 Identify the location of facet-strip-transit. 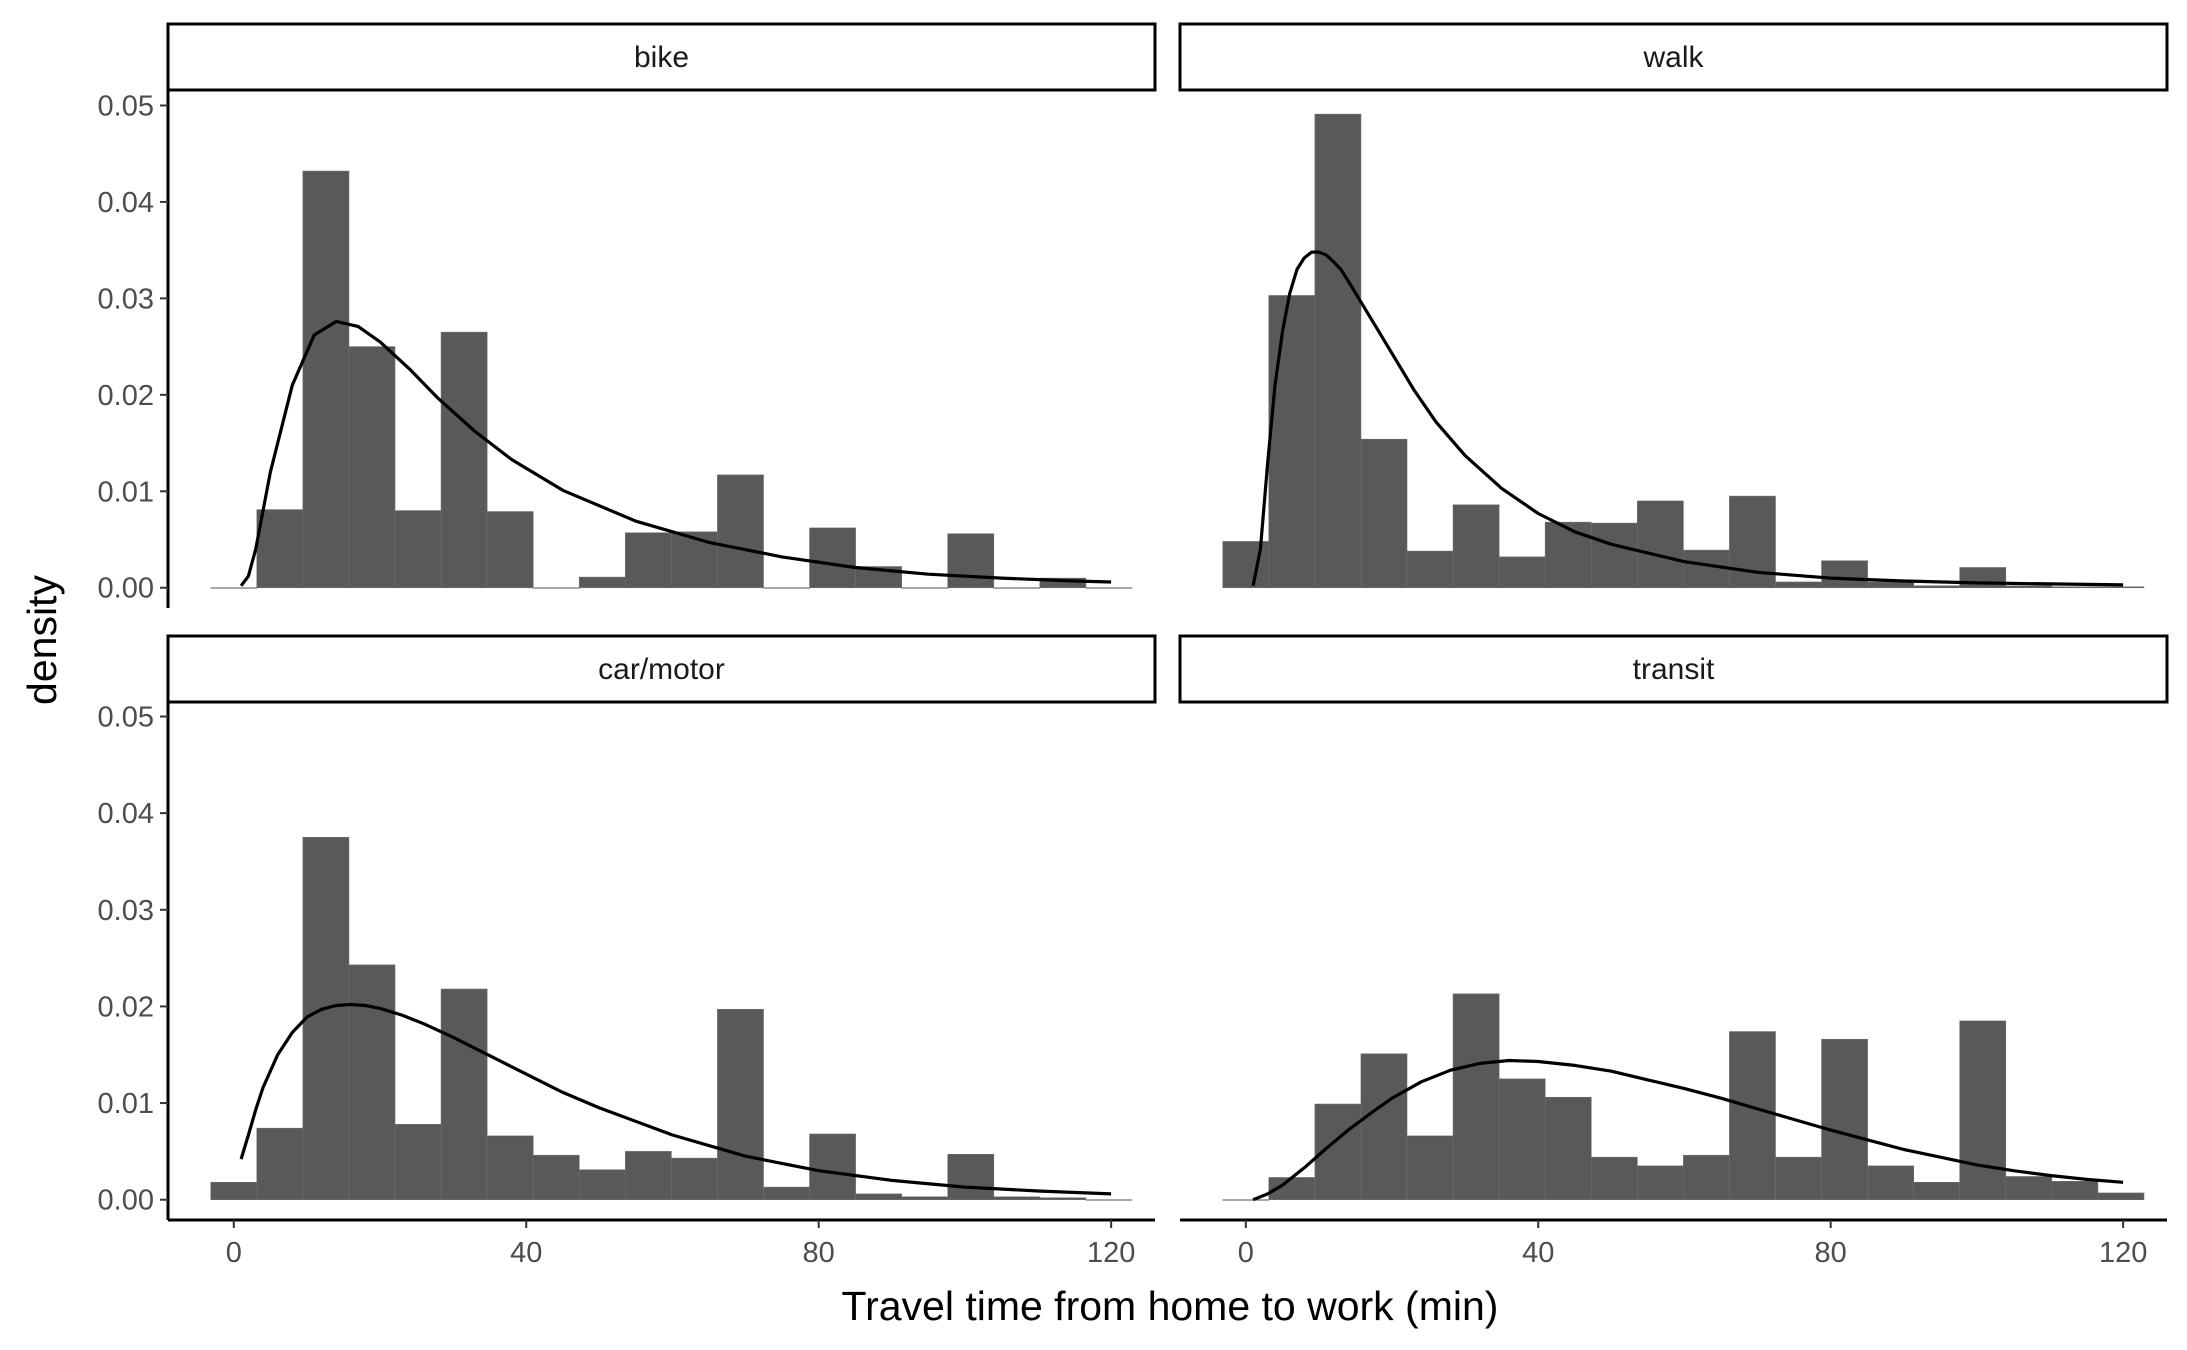
(1673, 669).